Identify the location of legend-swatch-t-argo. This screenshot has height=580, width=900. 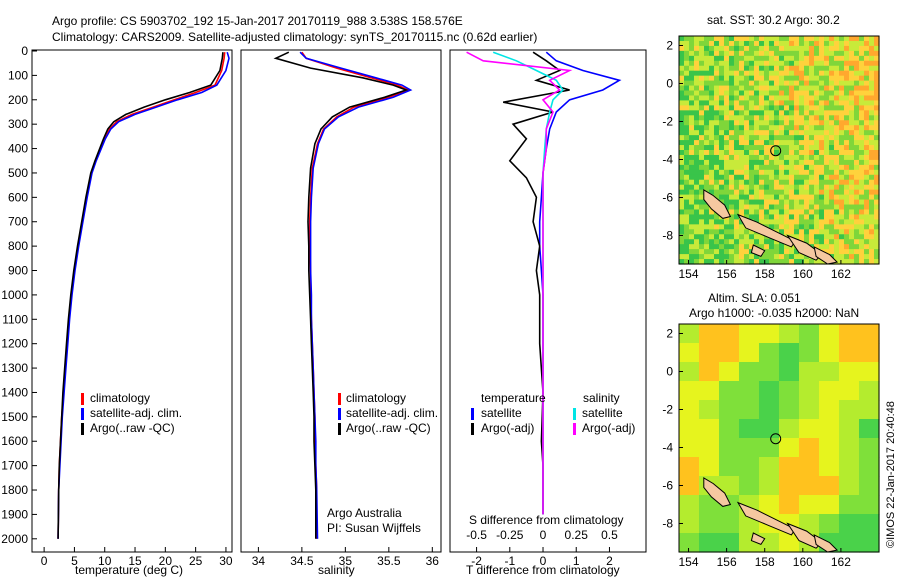
(472, 429).